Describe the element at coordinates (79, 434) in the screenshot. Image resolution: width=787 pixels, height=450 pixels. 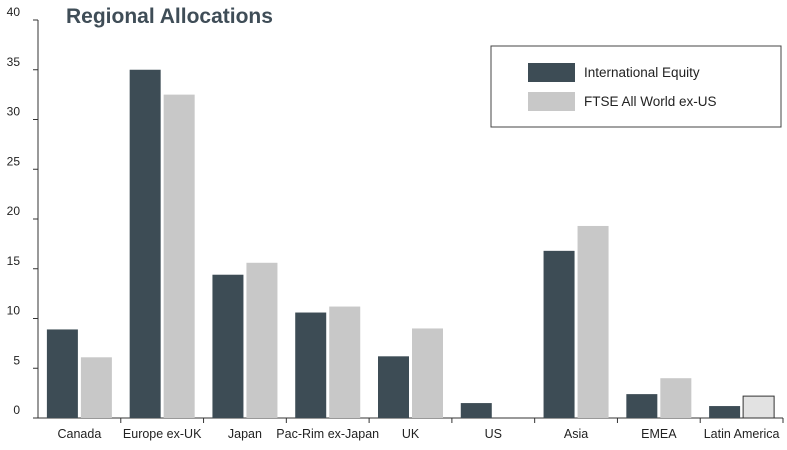
I see `x-tick-label: Canada` at that location.